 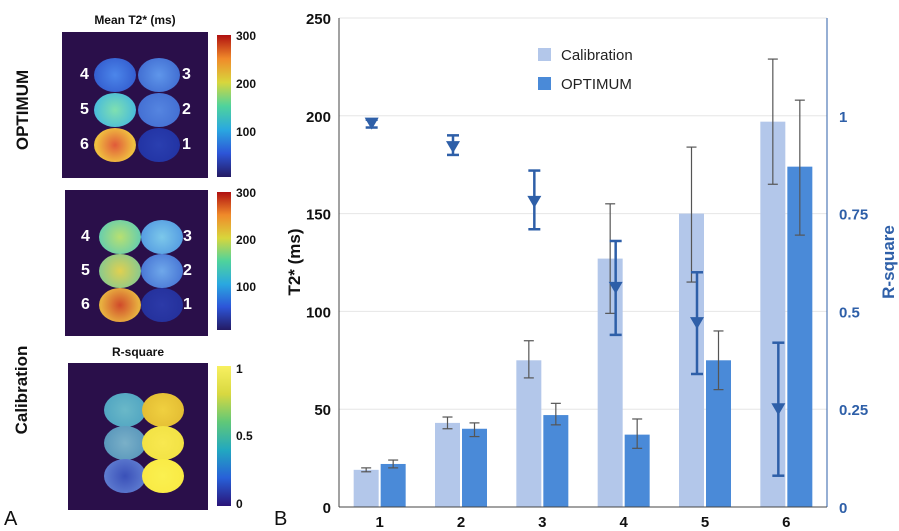 I want to click on y-tick-label-right: 0.75, so click(x=853, y=215).